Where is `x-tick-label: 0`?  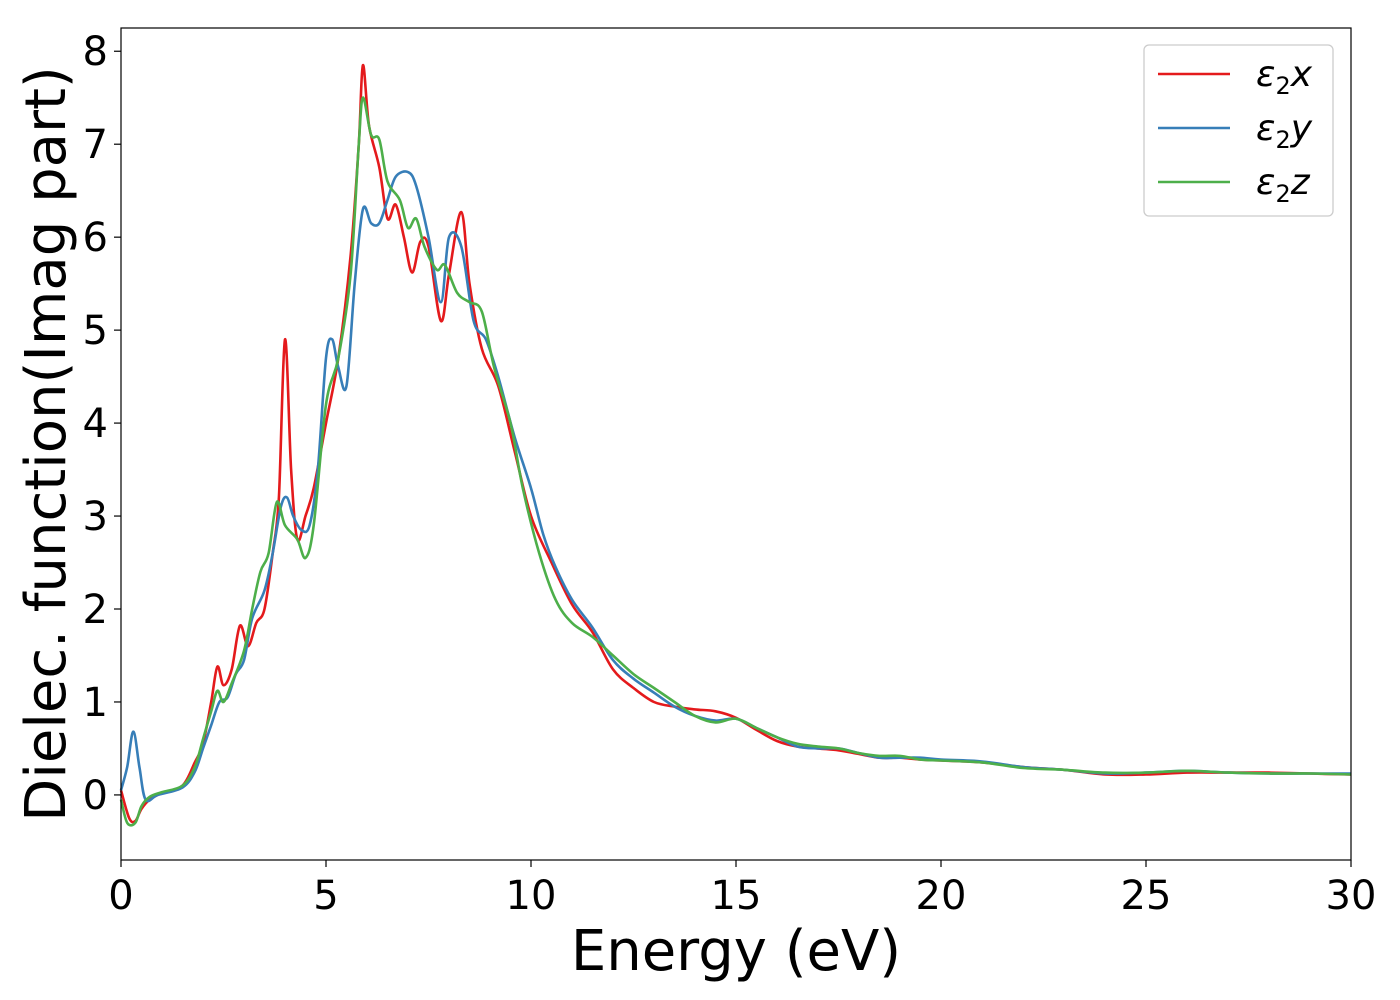 x-tick-label: 0 is located at coordinates (120, 896).